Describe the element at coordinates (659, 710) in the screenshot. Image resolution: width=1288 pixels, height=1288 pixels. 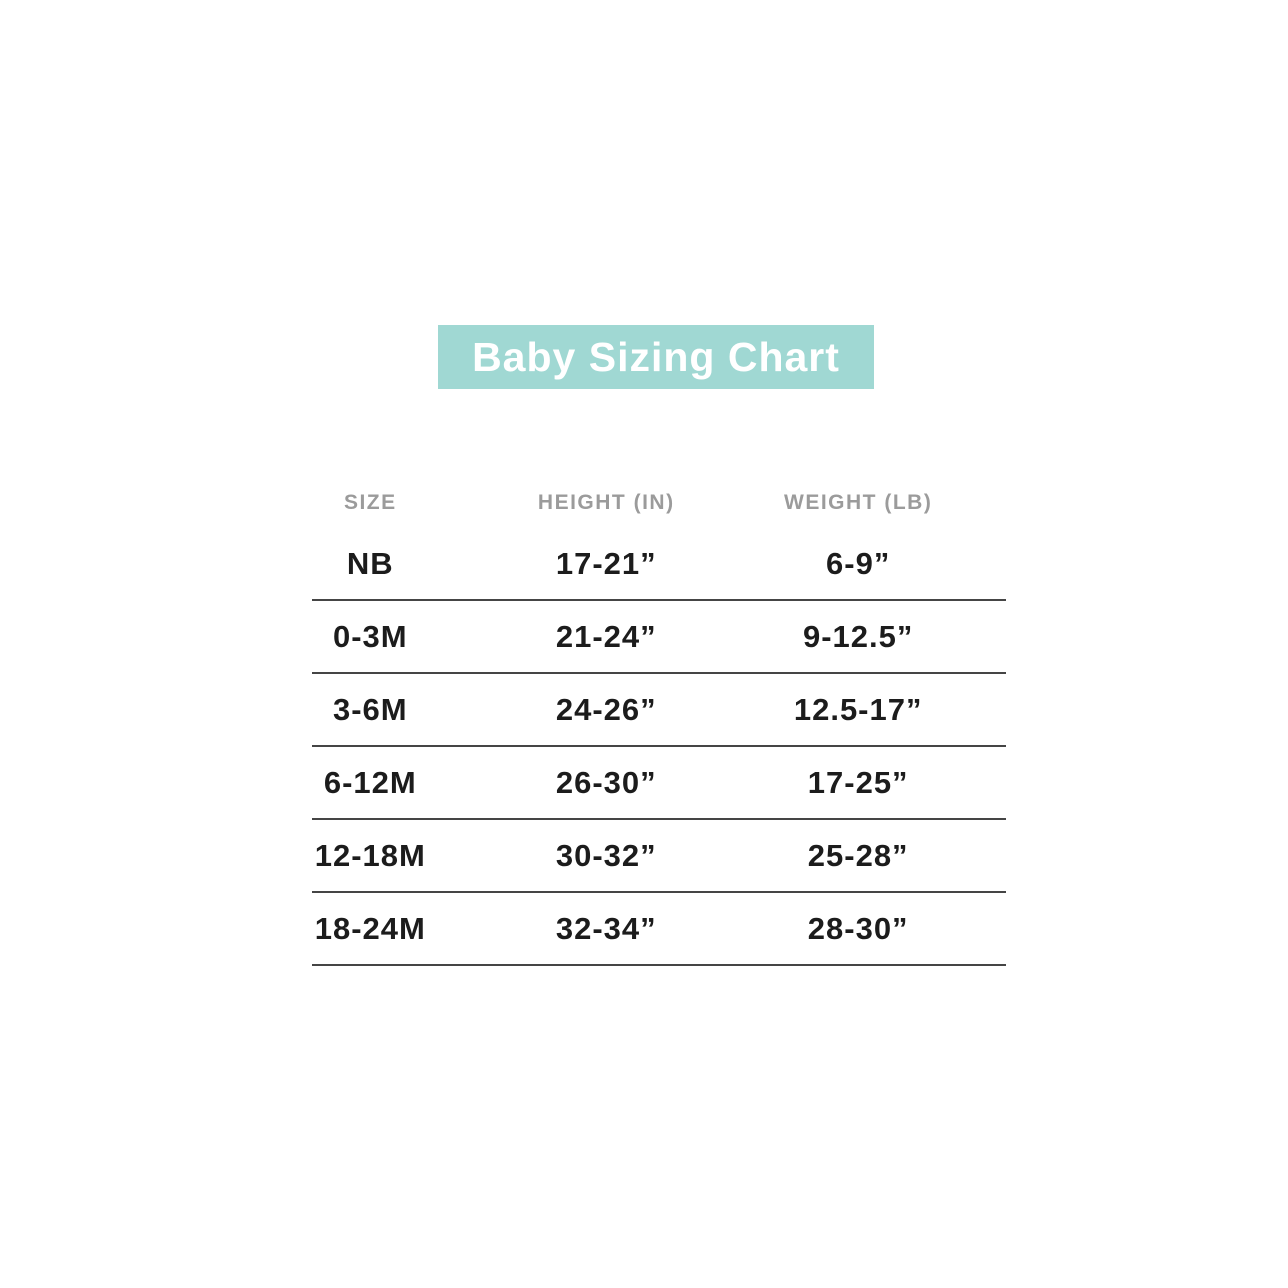
I see `table-row: 3-6M 24-26” 12.5-17”` at that location.